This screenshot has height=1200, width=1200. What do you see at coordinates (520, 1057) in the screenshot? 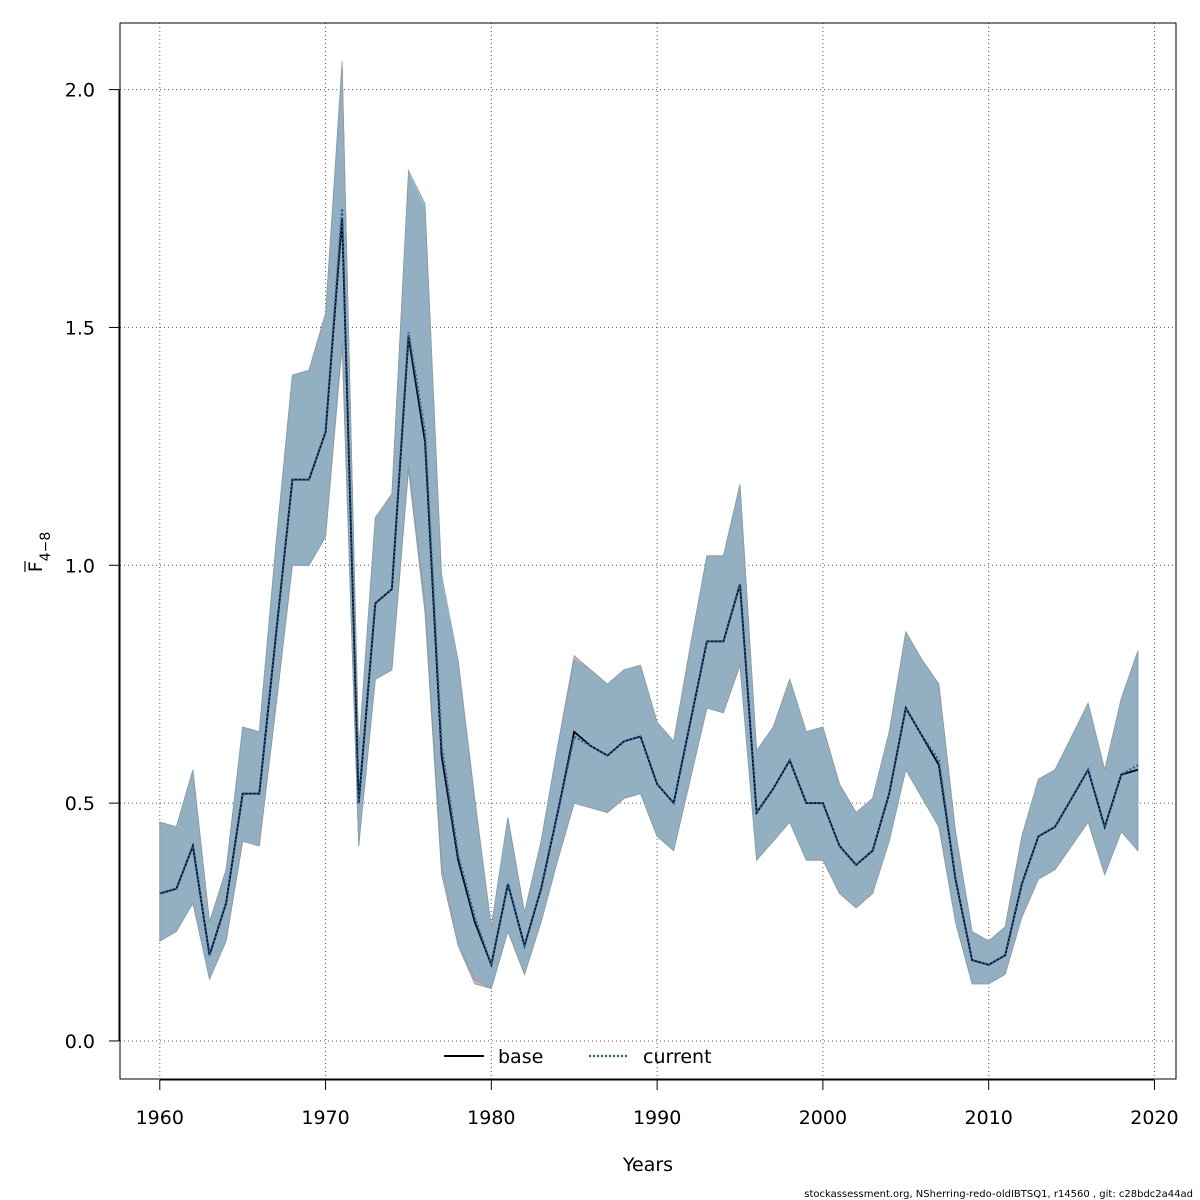
I see `legend-label-base: base` at bounding box center [520, 1057].